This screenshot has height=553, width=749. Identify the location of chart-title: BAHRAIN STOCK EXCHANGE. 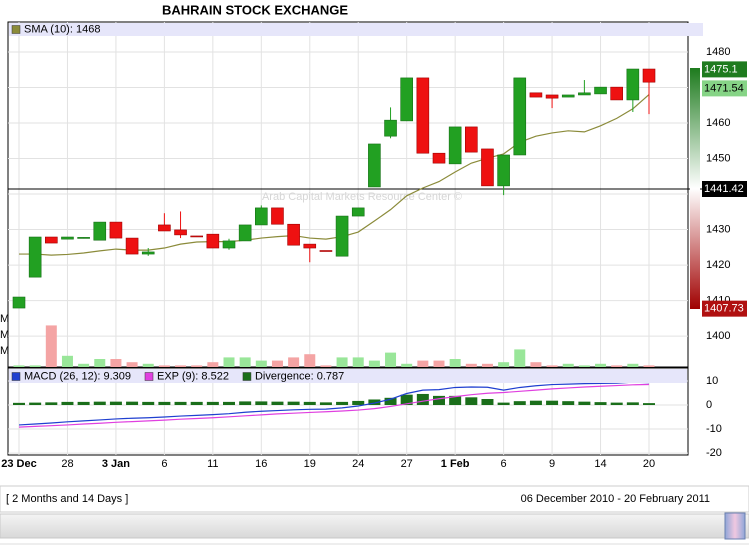
(255, 9).